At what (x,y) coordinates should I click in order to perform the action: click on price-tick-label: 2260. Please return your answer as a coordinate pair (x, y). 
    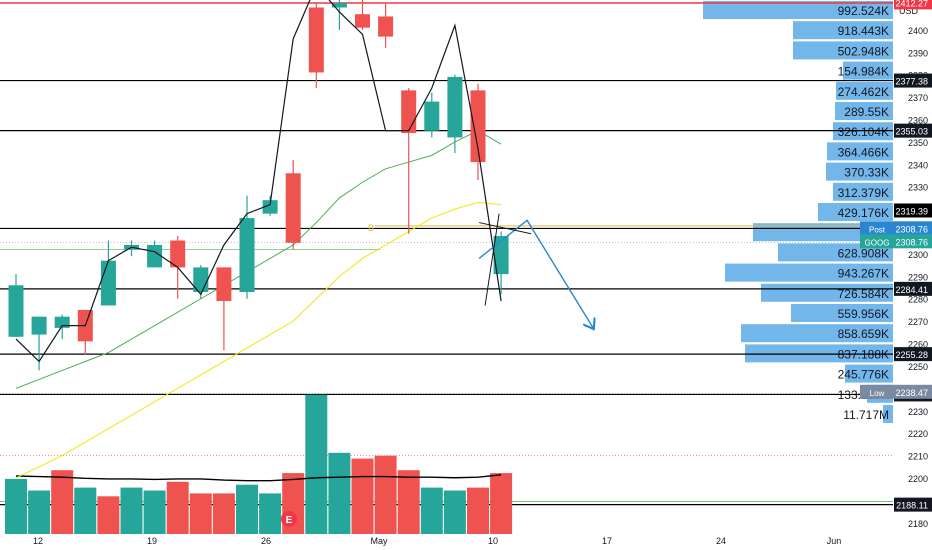
    Looking at the image, I should click on (918, 345).